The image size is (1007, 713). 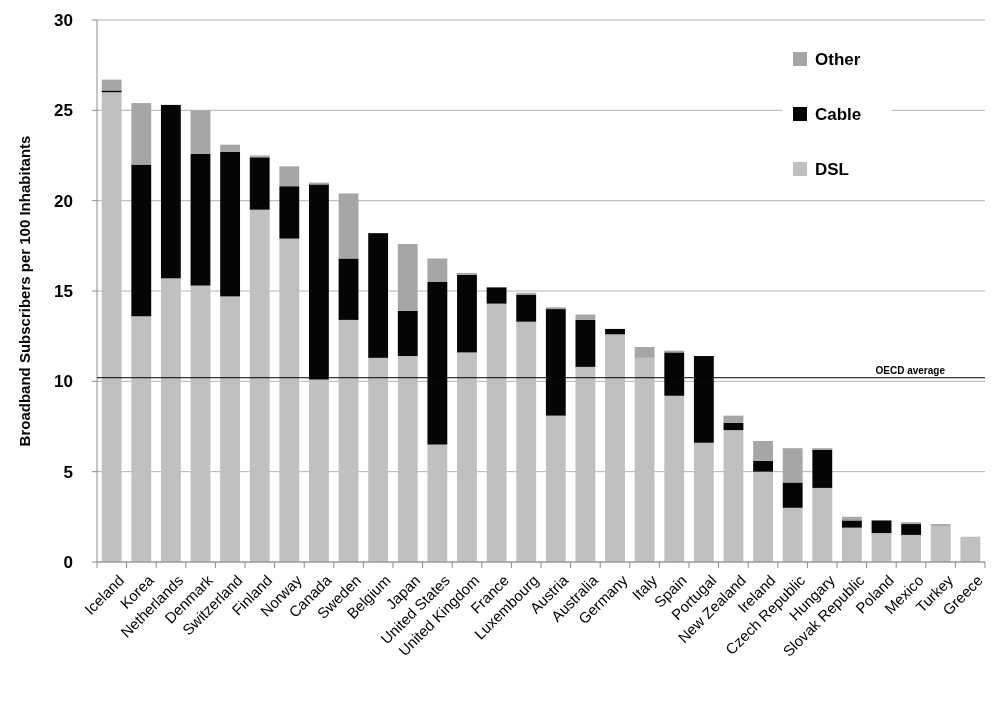 I want to click on y-tick-label: 25, so click(x=63, y=111).